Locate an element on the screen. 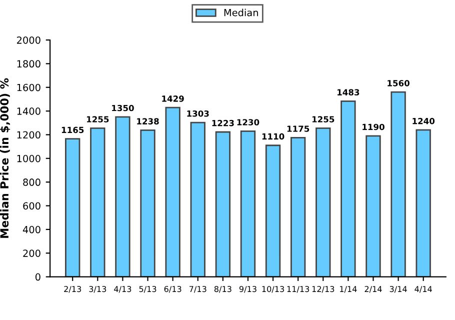  data-label: 1303 is located at coordinates (198, 113).